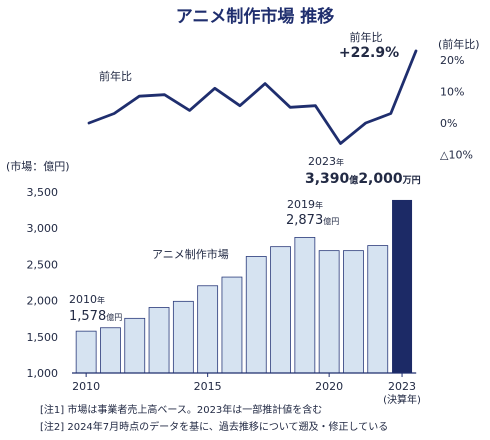  What do you see at coordinates (459, 44) in the screenshot?
I see `yoy-axis-unit-label: (前年比)` at bounding box center [459, 44].